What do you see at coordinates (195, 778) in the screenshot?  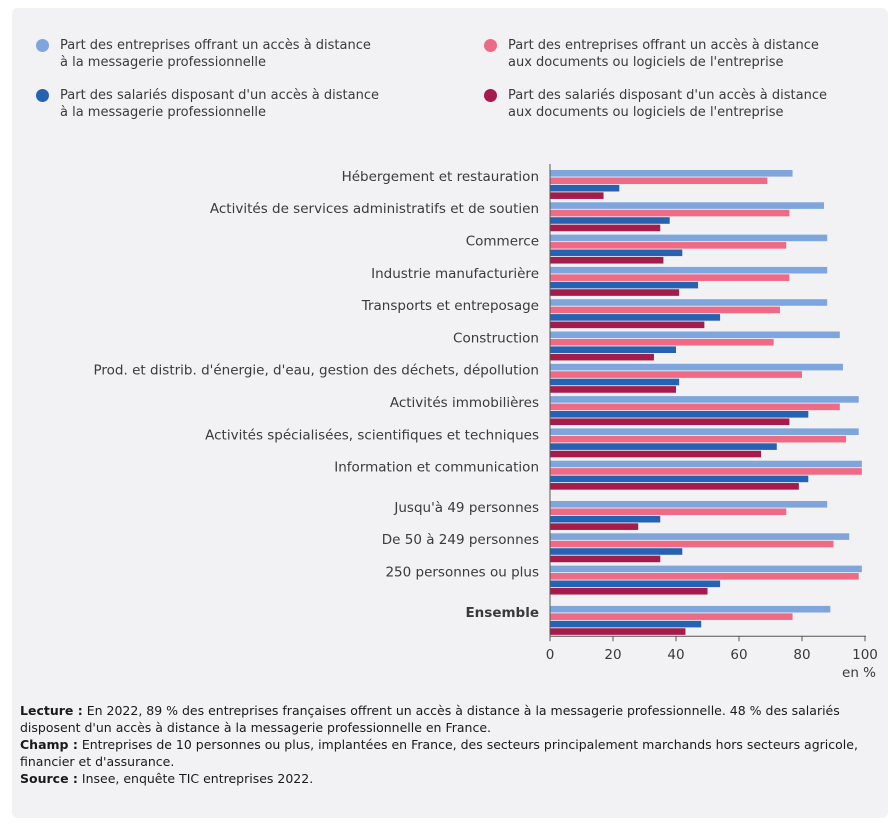 I see `note-text: Insee, enquête TIC entreprises 2022.` at bounding box center [195, 778].